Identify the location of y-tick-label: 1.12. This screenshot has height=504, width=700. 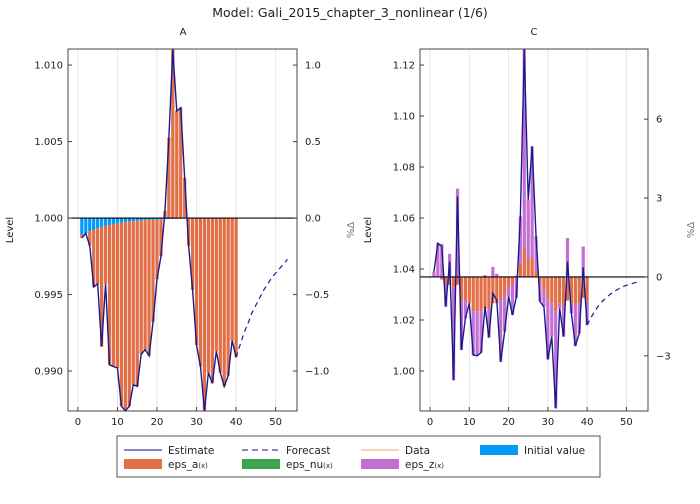
(404, 66).